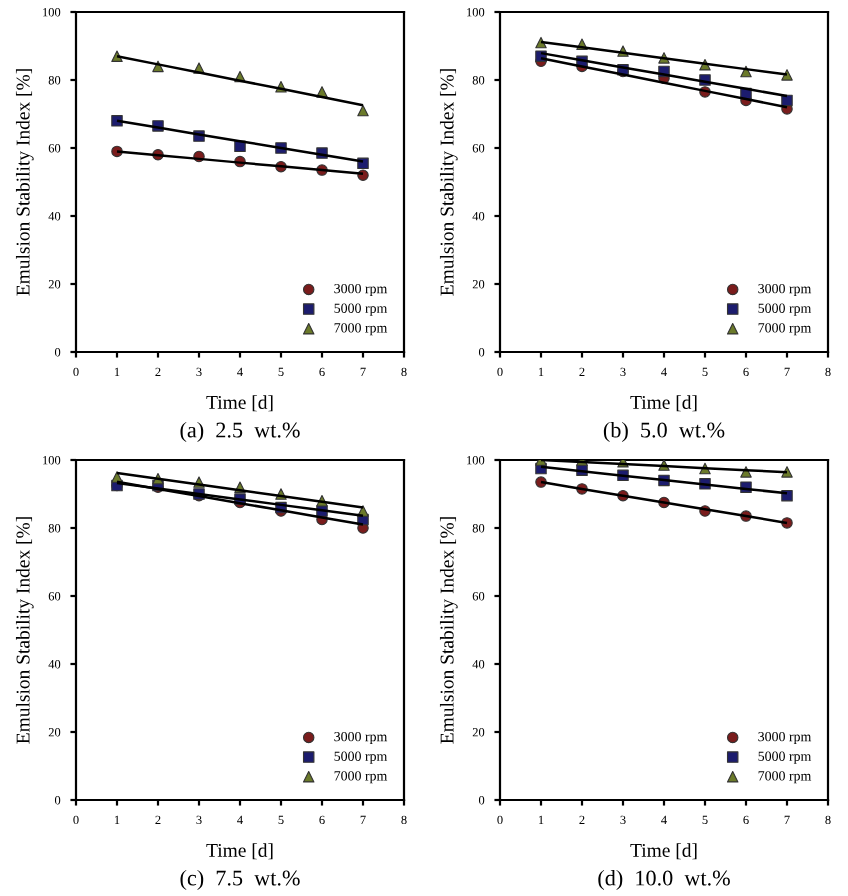 This screenshot has width=848, height=896. Describe the element at coordinates (664, 880) in the screenshot. I see `text: (d) 10.0 wt.%` at that location.